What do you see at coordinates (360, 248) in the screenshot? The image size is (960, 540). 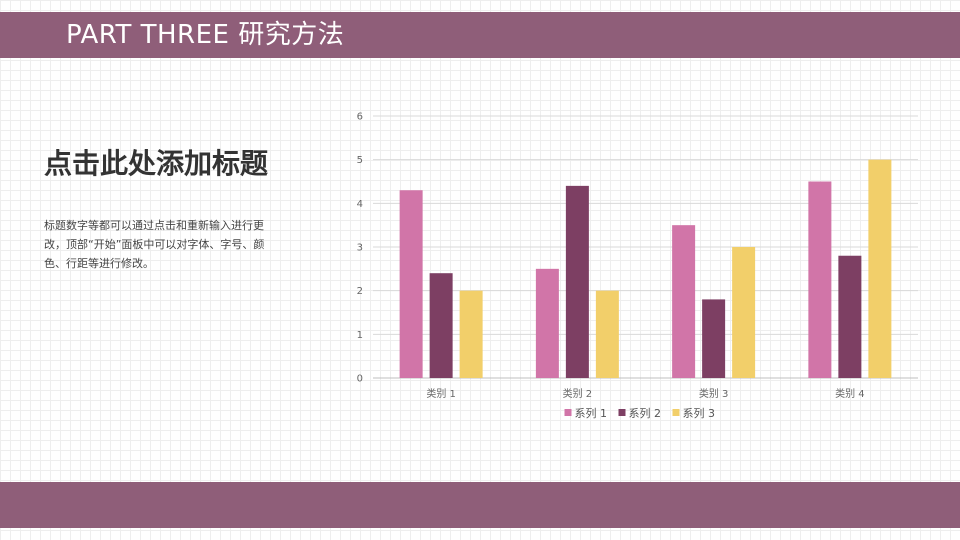 I see `y-tick-label: 3` at bounding box center [360, 248].